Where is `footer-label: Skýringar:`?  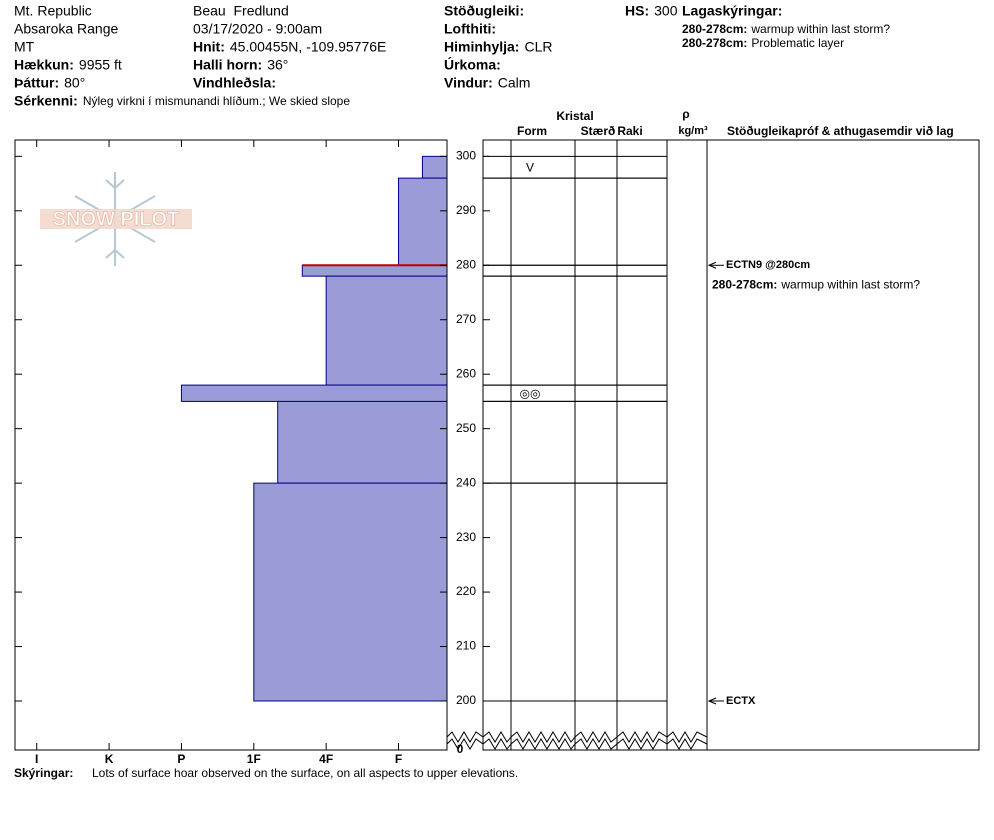 footer-label: Skýringar: is located at coordinates (43, 773).